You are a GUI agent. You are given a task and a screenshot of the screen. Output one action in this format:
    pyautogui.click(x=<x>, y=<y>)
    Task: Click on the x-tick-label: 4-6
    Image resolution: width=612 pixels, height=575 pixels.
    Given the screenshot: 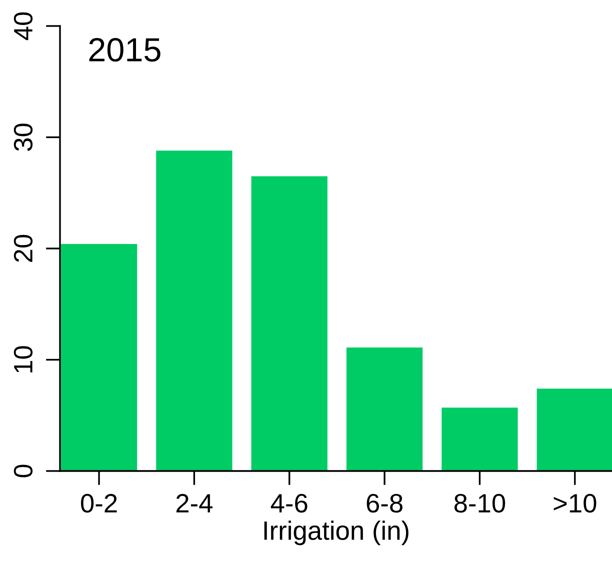 What is the action you would take?
    pyautogui.click(x=289, y=503)
    